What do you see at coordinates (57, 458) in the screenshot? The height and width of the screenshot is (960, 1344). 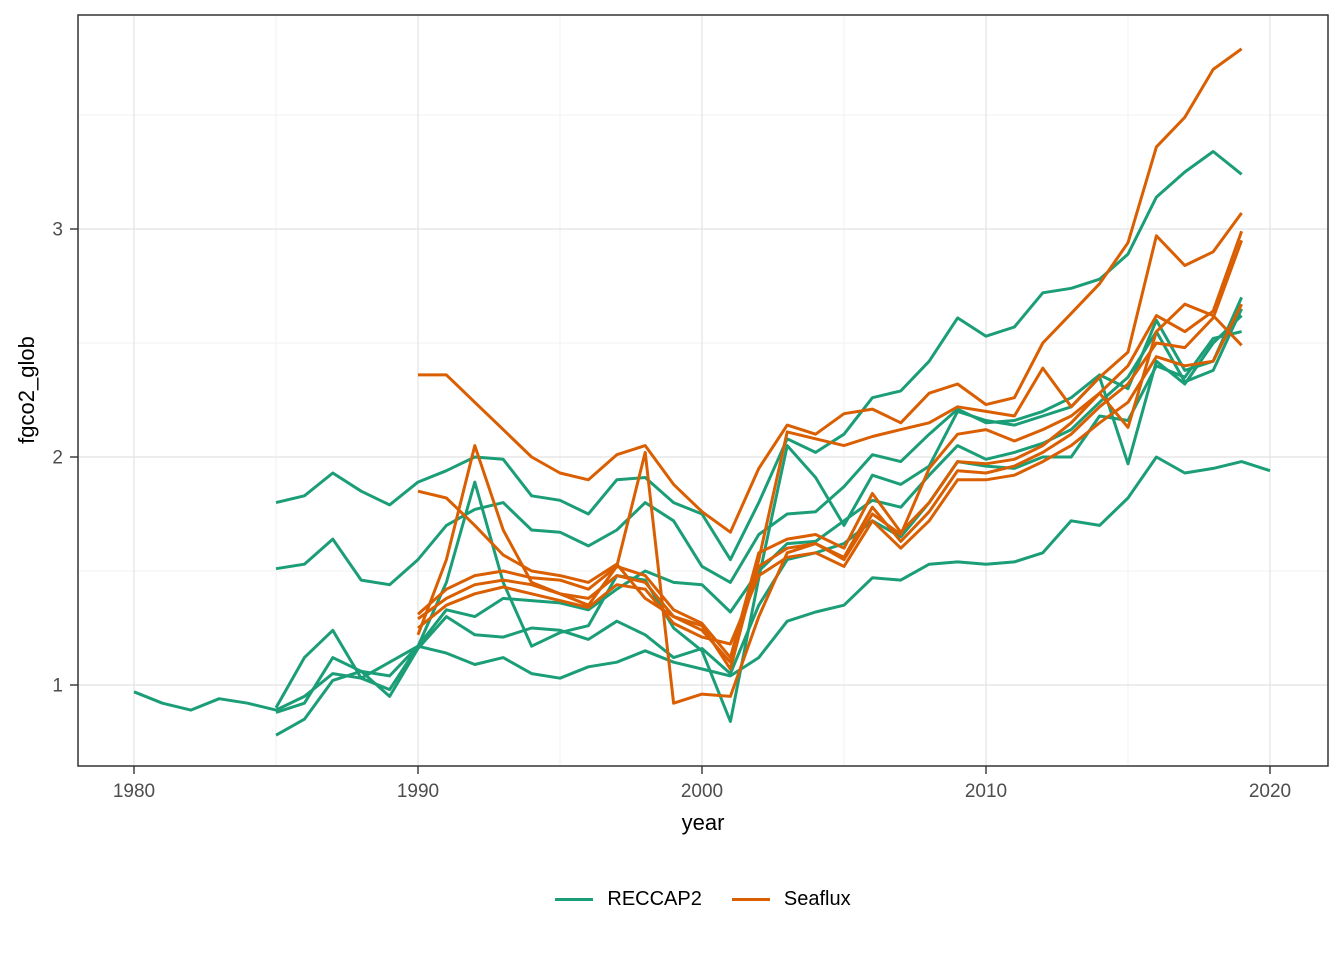 I see `y-tick-label: 2` at bounding box center [57, 458].